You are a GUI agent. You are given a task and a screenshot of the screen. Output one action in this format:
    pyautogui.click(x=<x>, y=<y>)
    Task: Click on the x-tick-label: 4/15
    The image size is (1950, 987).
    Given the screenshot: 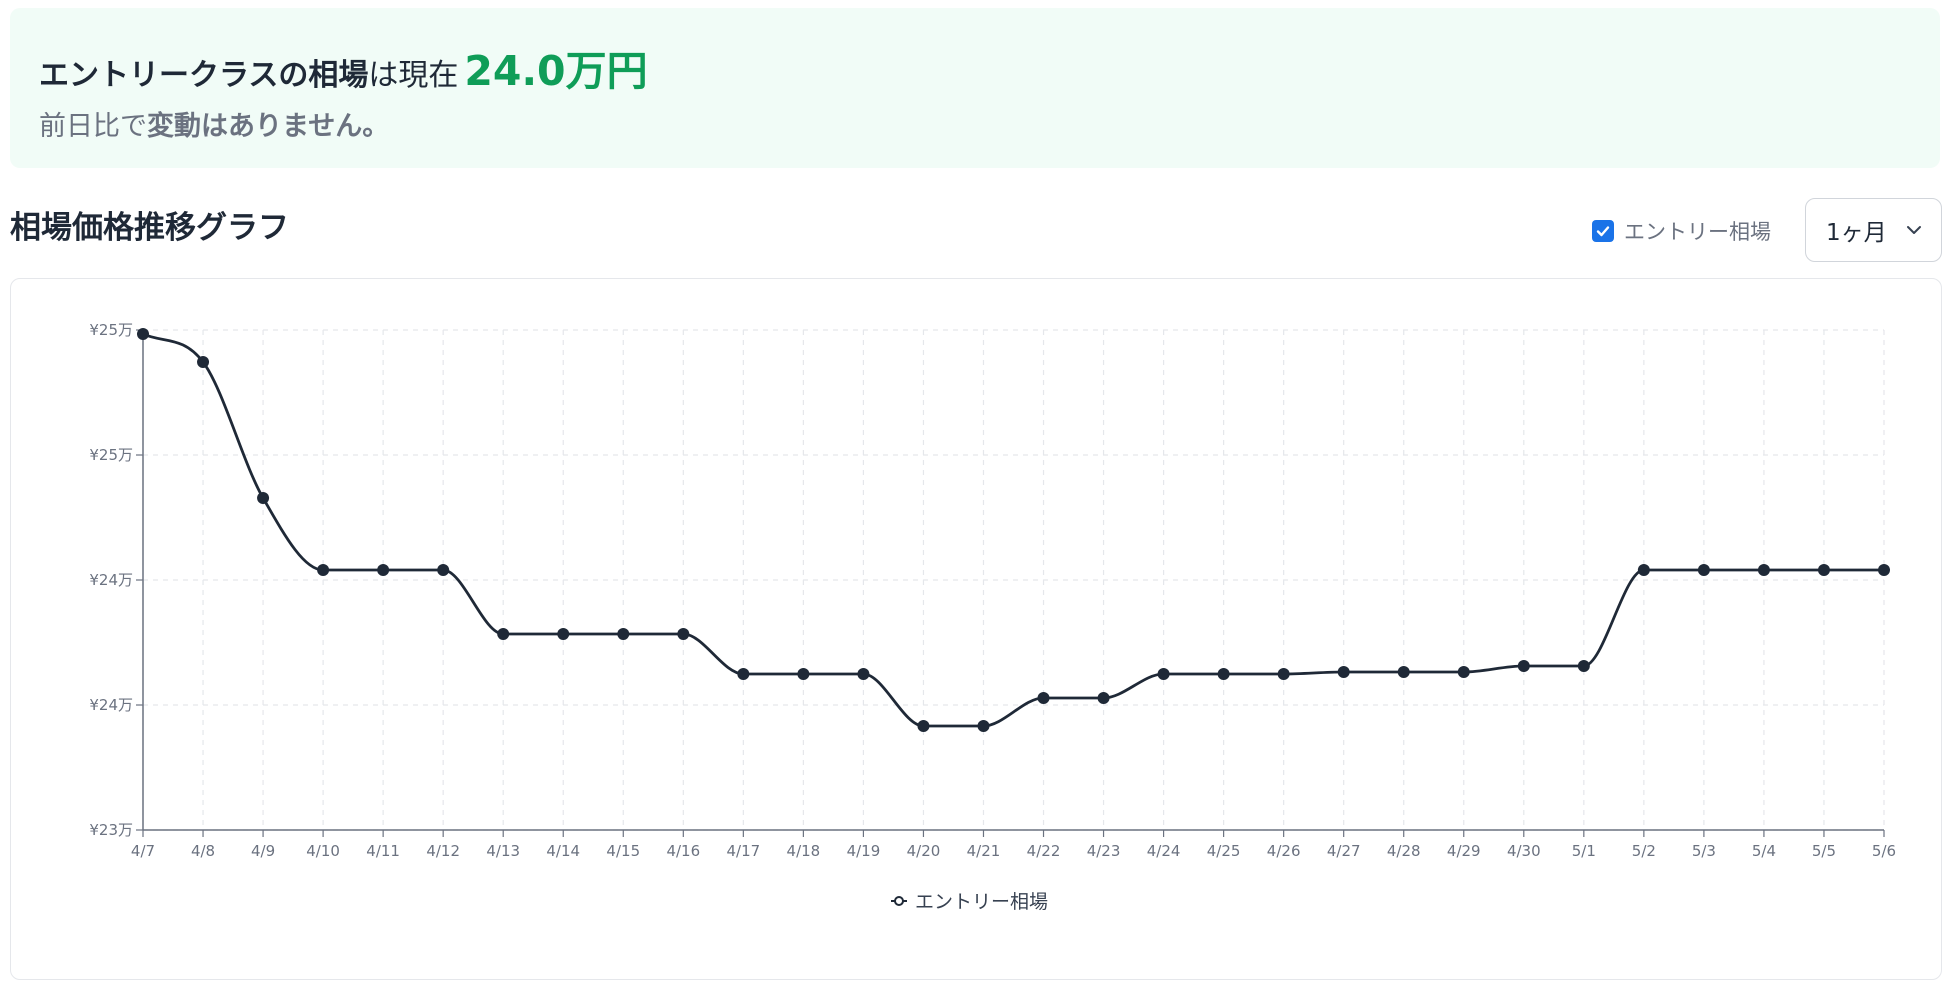 What is the action you would take?
    pyautogui.click(x=623, y=851)
    